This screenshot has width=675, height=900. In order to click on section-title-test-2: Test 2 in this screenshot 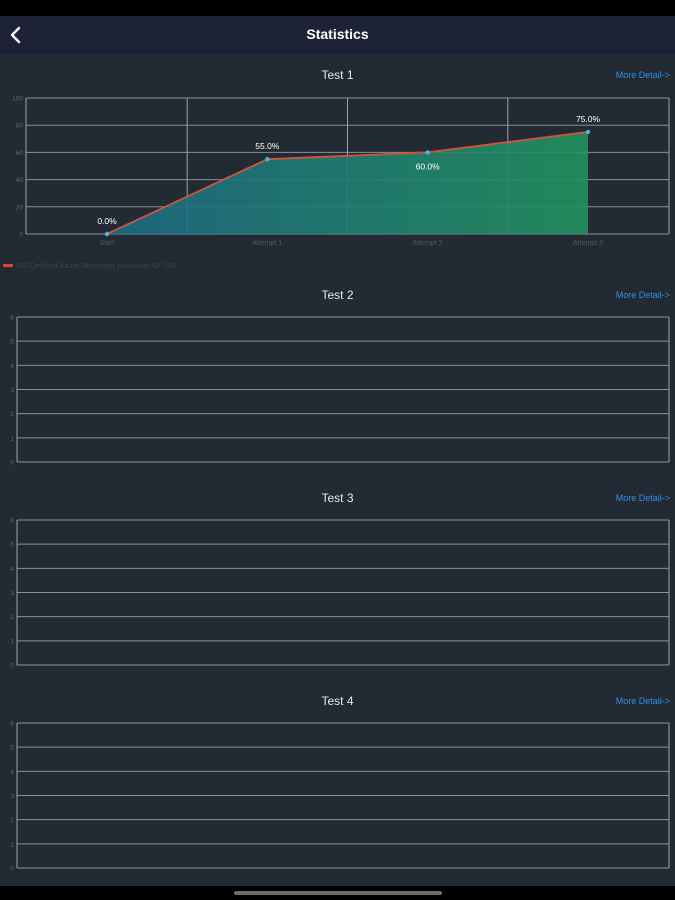, I will do `click(337, 295)`.